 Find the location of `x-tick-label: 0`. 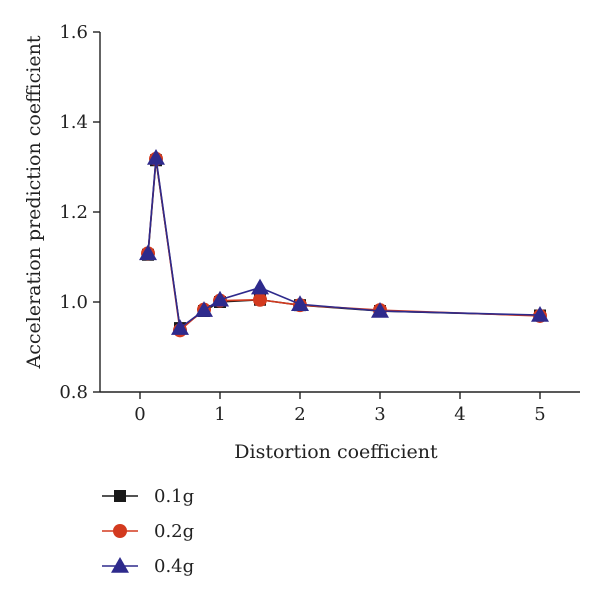

x-tick-label: 0 is located at coordinates (139, 414).